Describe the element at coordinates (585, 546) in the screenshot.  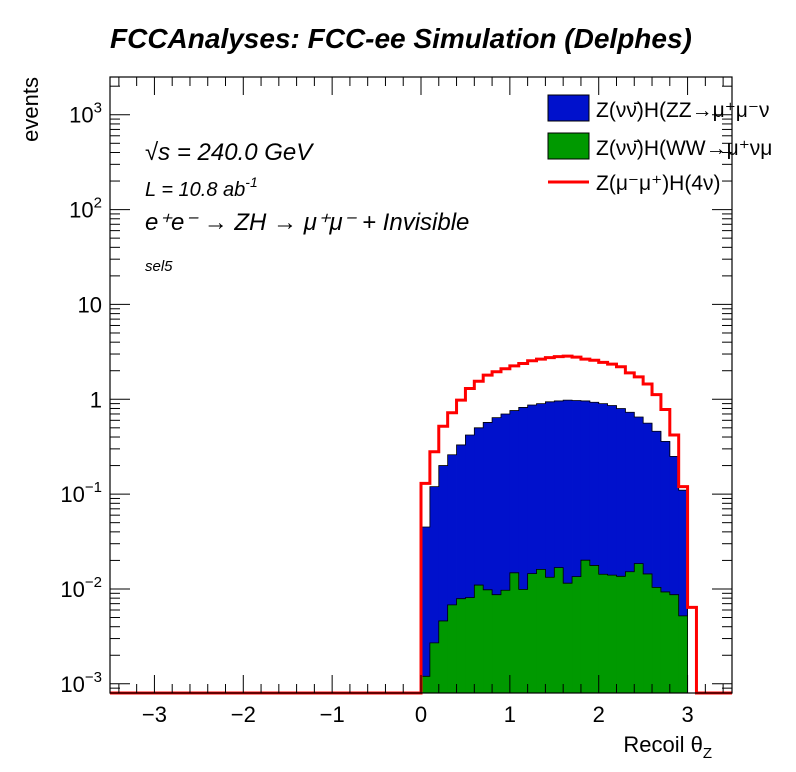
I see `bar-series0-bin18` at that location.